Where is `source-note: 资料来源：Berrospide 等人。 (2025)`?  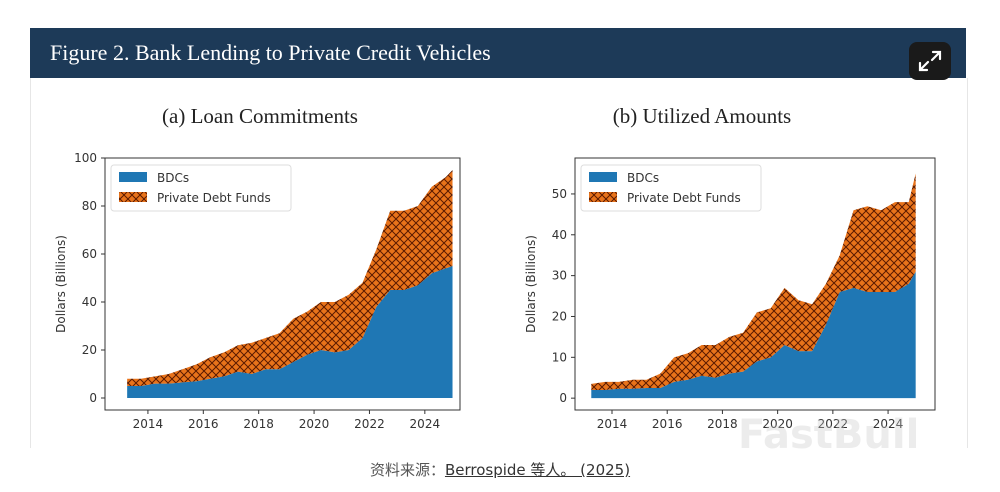
source-note: 资料来源：Berrospide 等人。 (2025) is located at coordinates (500, 469).